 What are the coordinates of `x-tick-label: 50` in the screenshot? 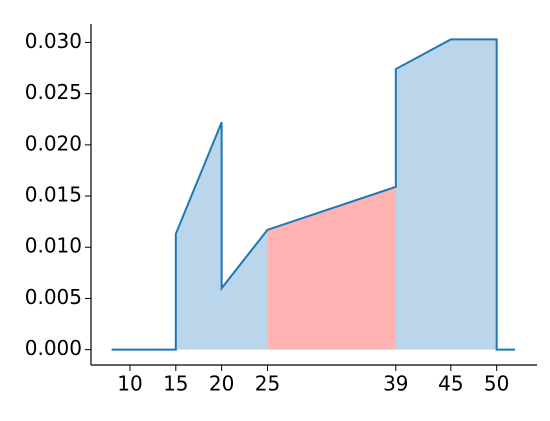 It's located at (496, 384).